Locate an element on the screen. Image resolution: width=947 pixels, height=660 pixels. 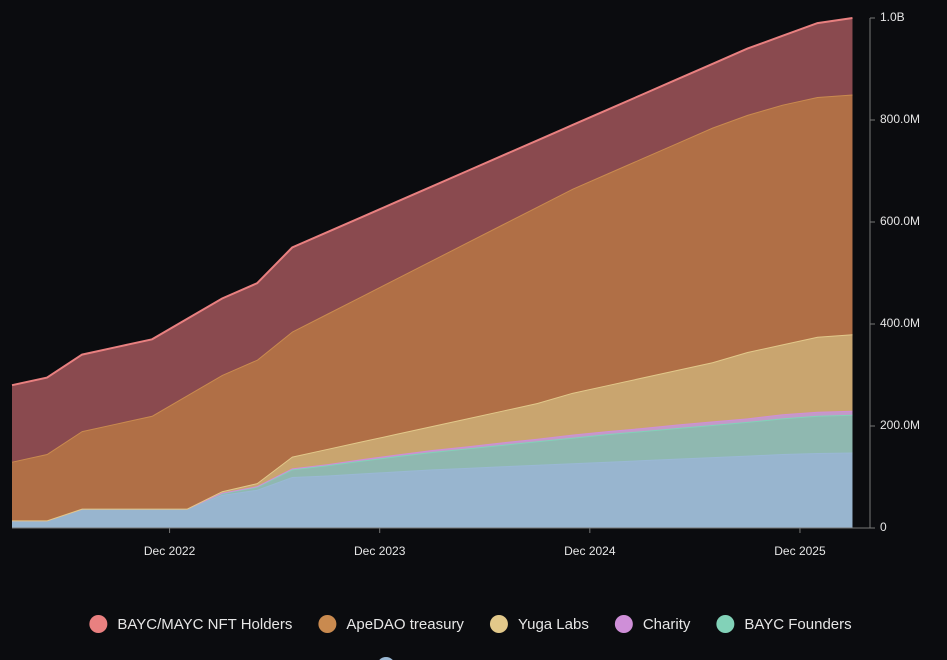
x-tick-label: Dec 2022 is located at coordinates (170, 551).